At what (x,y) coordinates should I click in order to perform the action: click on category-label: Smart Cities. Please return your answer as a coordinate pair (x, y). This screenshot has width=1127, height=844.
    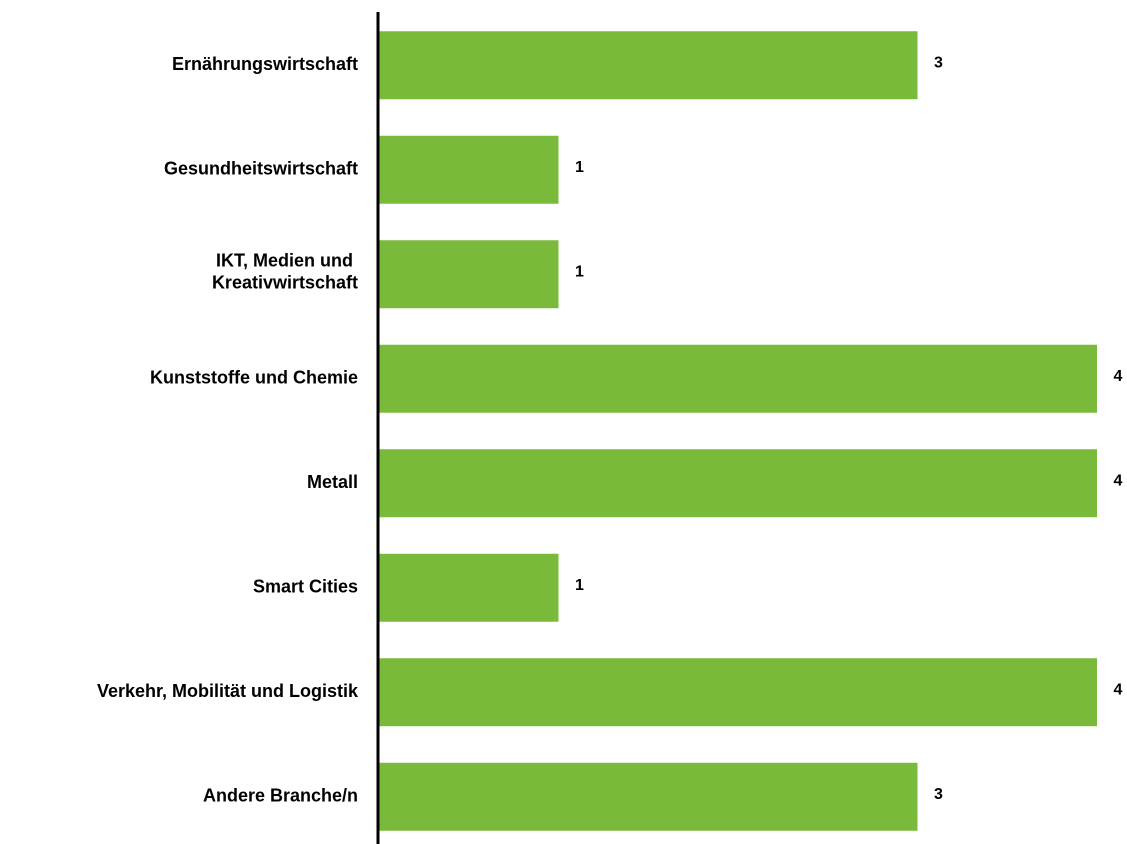
    Looking at the image, I should click on (305, 587).